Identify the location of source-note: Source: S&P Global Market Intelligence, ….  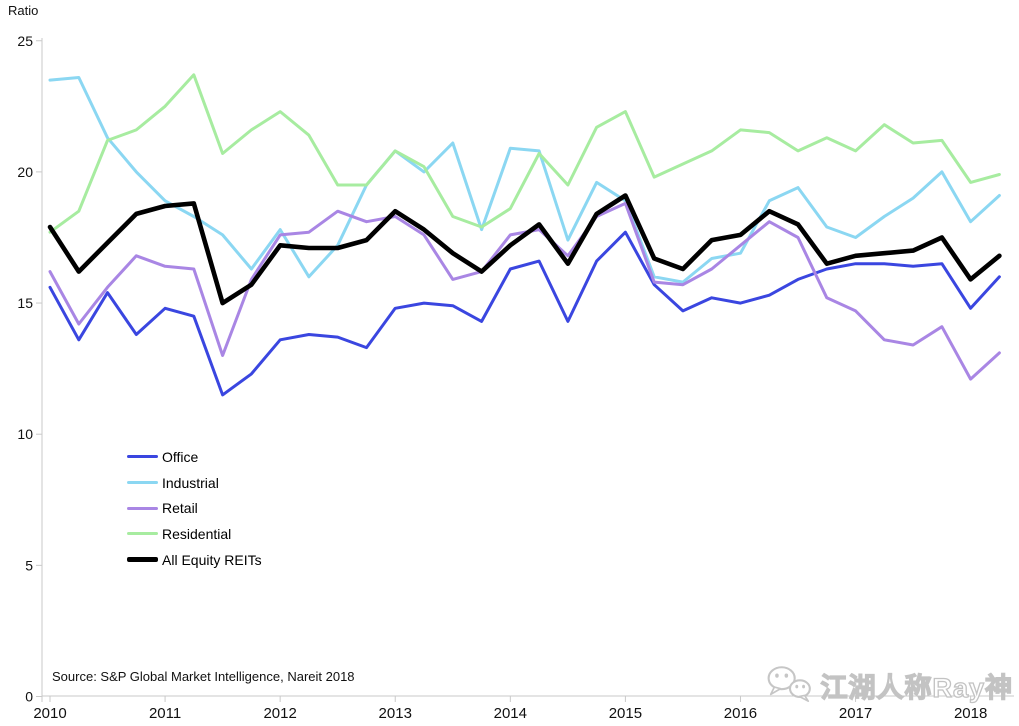
(203, 676).